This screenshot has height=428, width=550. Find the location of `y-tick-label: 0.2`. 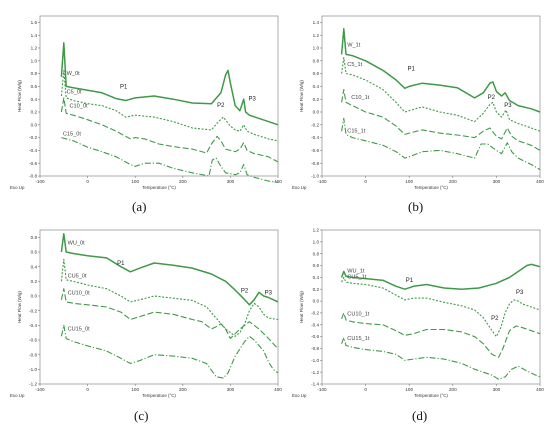

y-tick-label: 0.2 is located at coordinates (316, 99).